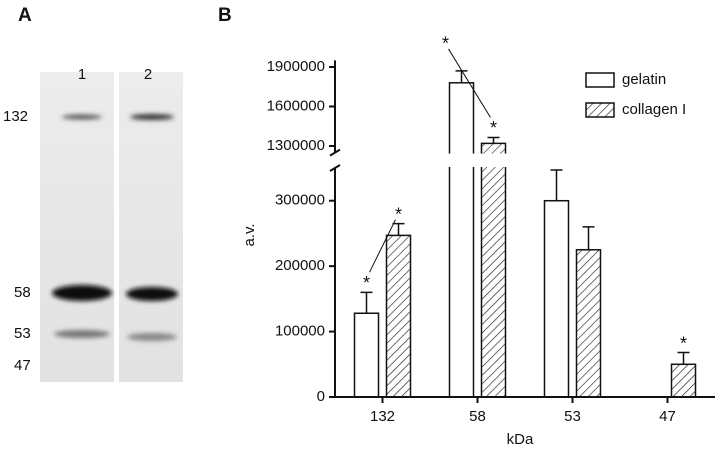  Describe the element at coordinates (427, 160) in the screenshot. I see `axis-break` at that location.